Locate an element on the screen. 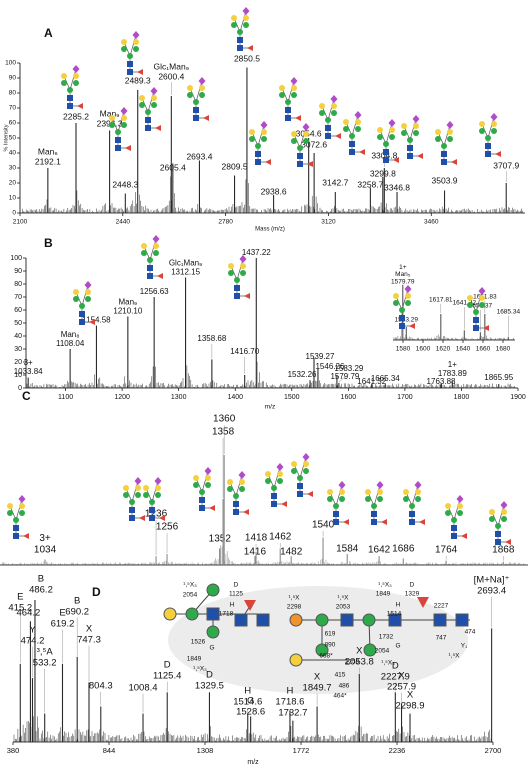  peak-label: 1865.95 is located at coordinates (498, 377).